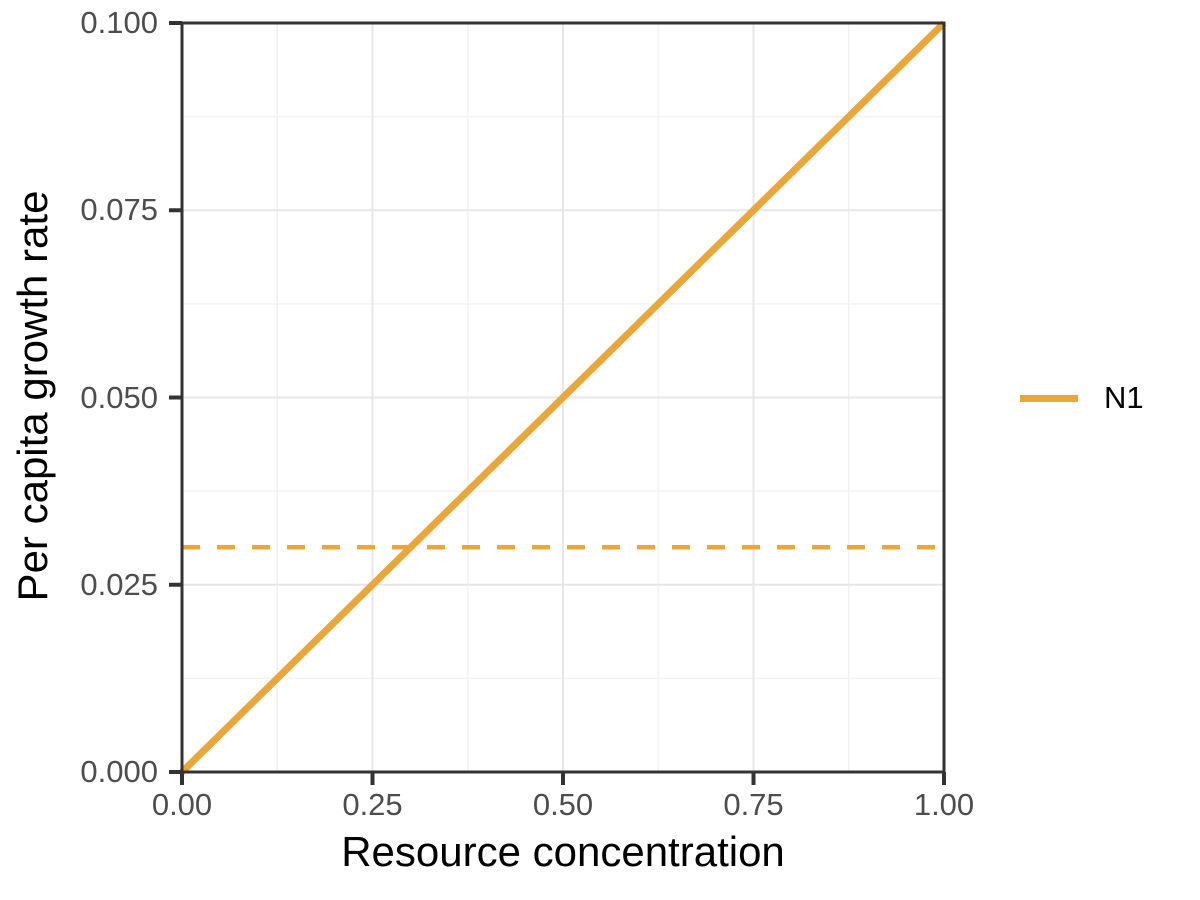  Describe the element at coordinates (1124, 397) in the screenshot. I see `legend-label-n1: N1` at that location.